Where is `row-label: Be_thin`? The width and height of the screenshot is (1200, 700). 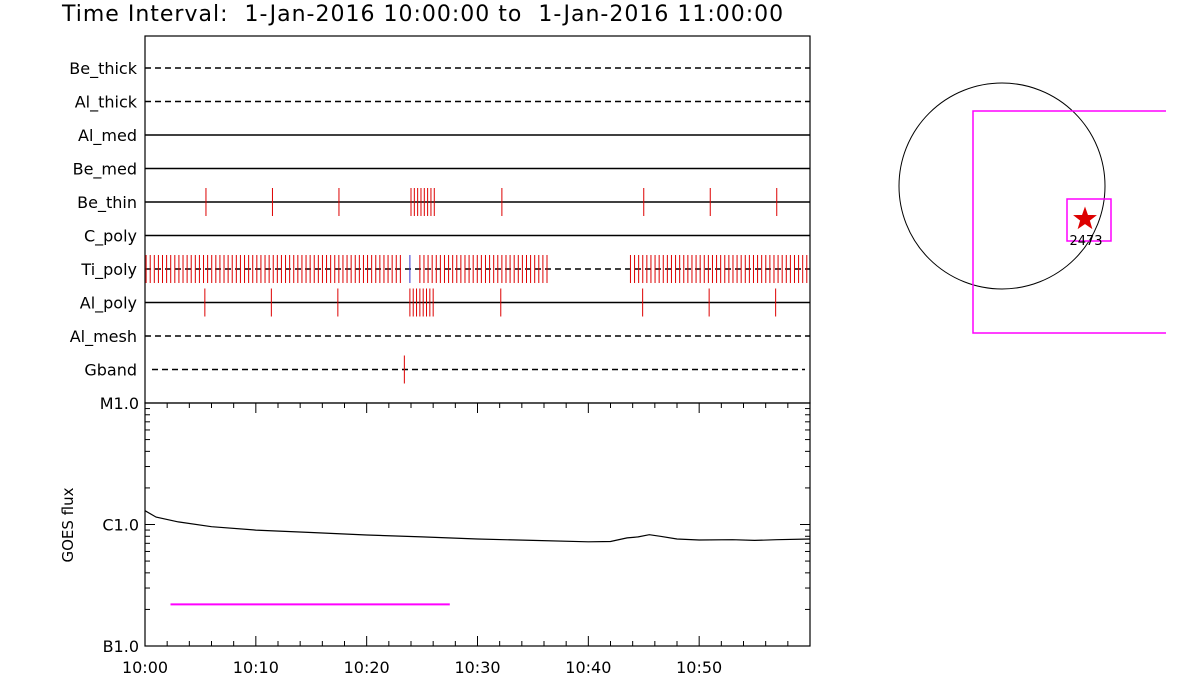
row-label: Be_thin is located at coordinates (107, 203).